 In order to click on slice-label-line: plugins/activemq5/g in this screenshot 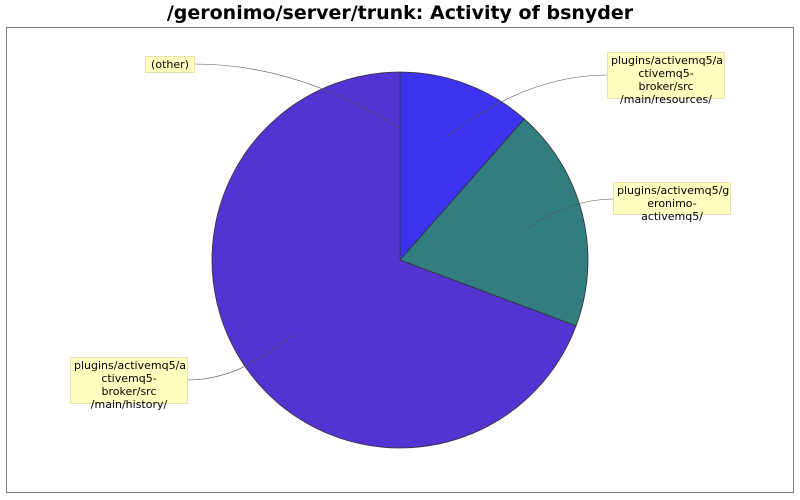, I will do `click(673, 190)`.